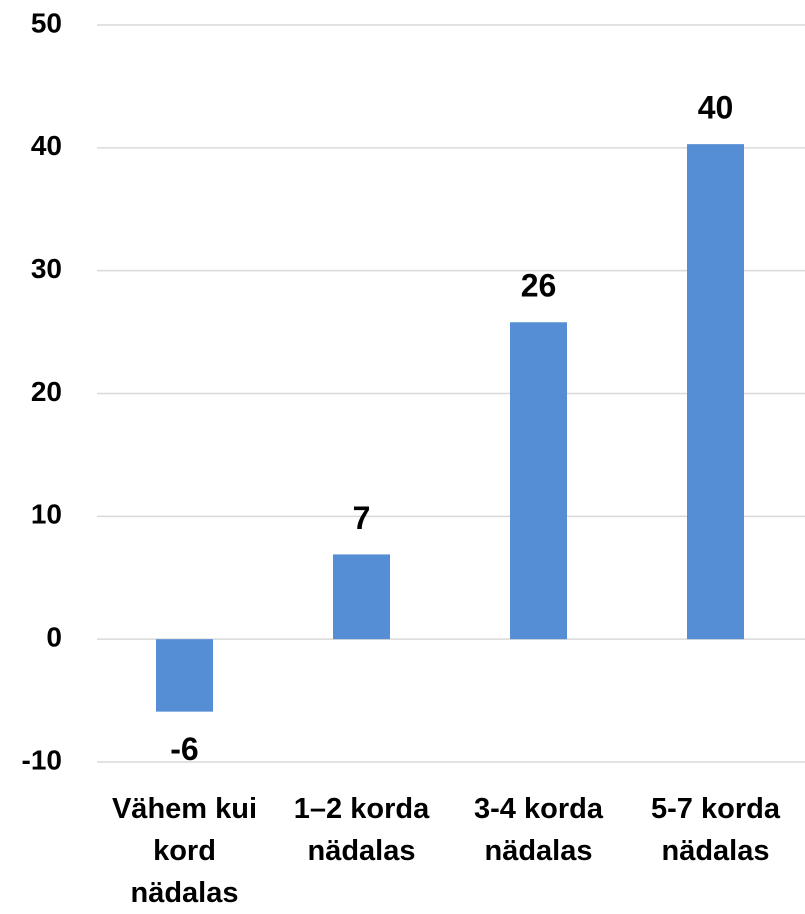 This screenshot has width=805, height=914. What do you see at coordinates (538, 830) in the screenshot?
I see `x-tick-label: 3-4 korda nädalas` at bounding box center [538, 830].